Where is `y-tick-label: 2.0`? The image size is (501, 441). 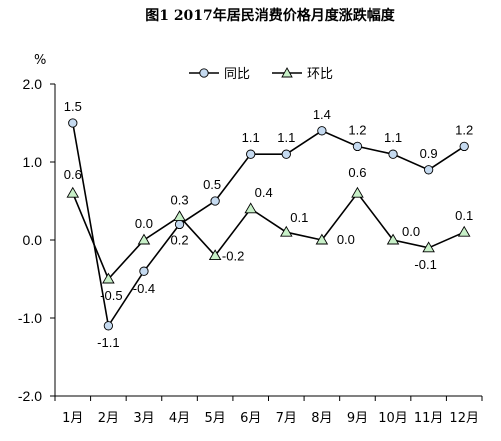
y-tick-label: 2.0 is located at coordinates (33, 84).